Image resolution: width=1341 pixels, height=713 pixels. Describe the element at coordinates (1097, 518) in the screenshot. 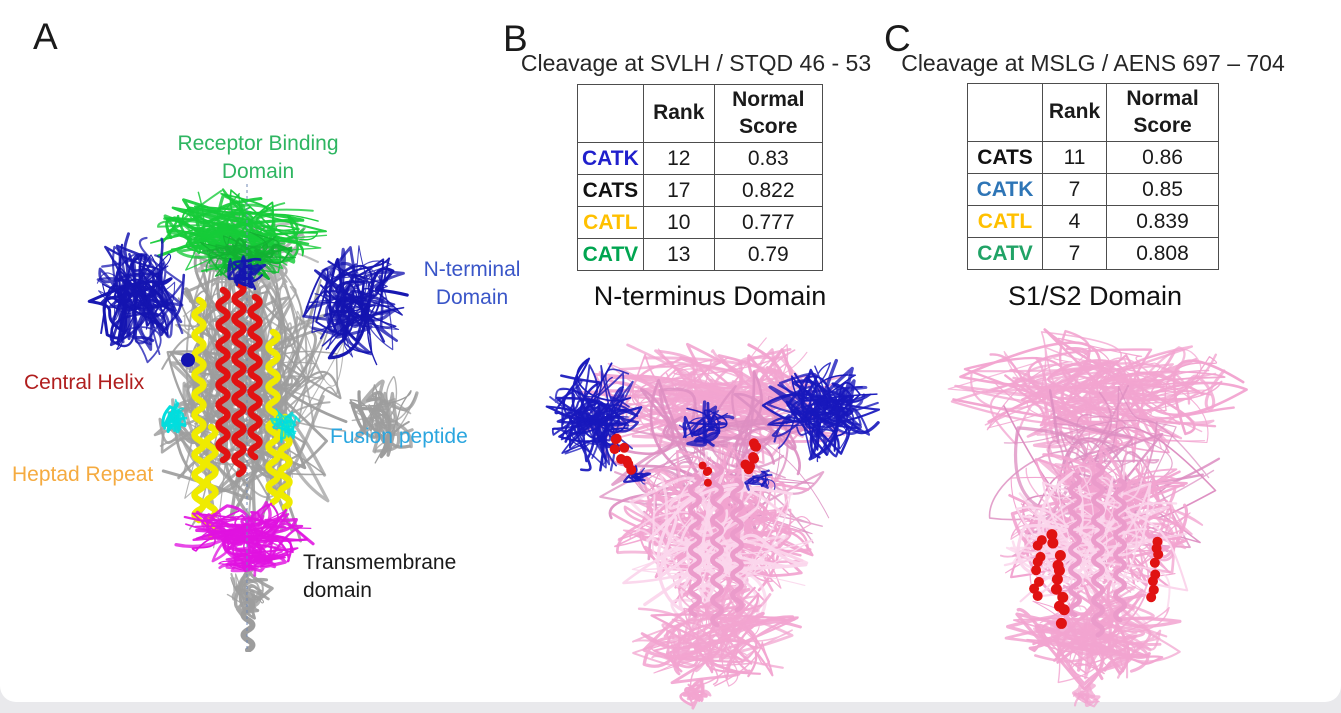

I see `spike-structure-s1s2` at that location.